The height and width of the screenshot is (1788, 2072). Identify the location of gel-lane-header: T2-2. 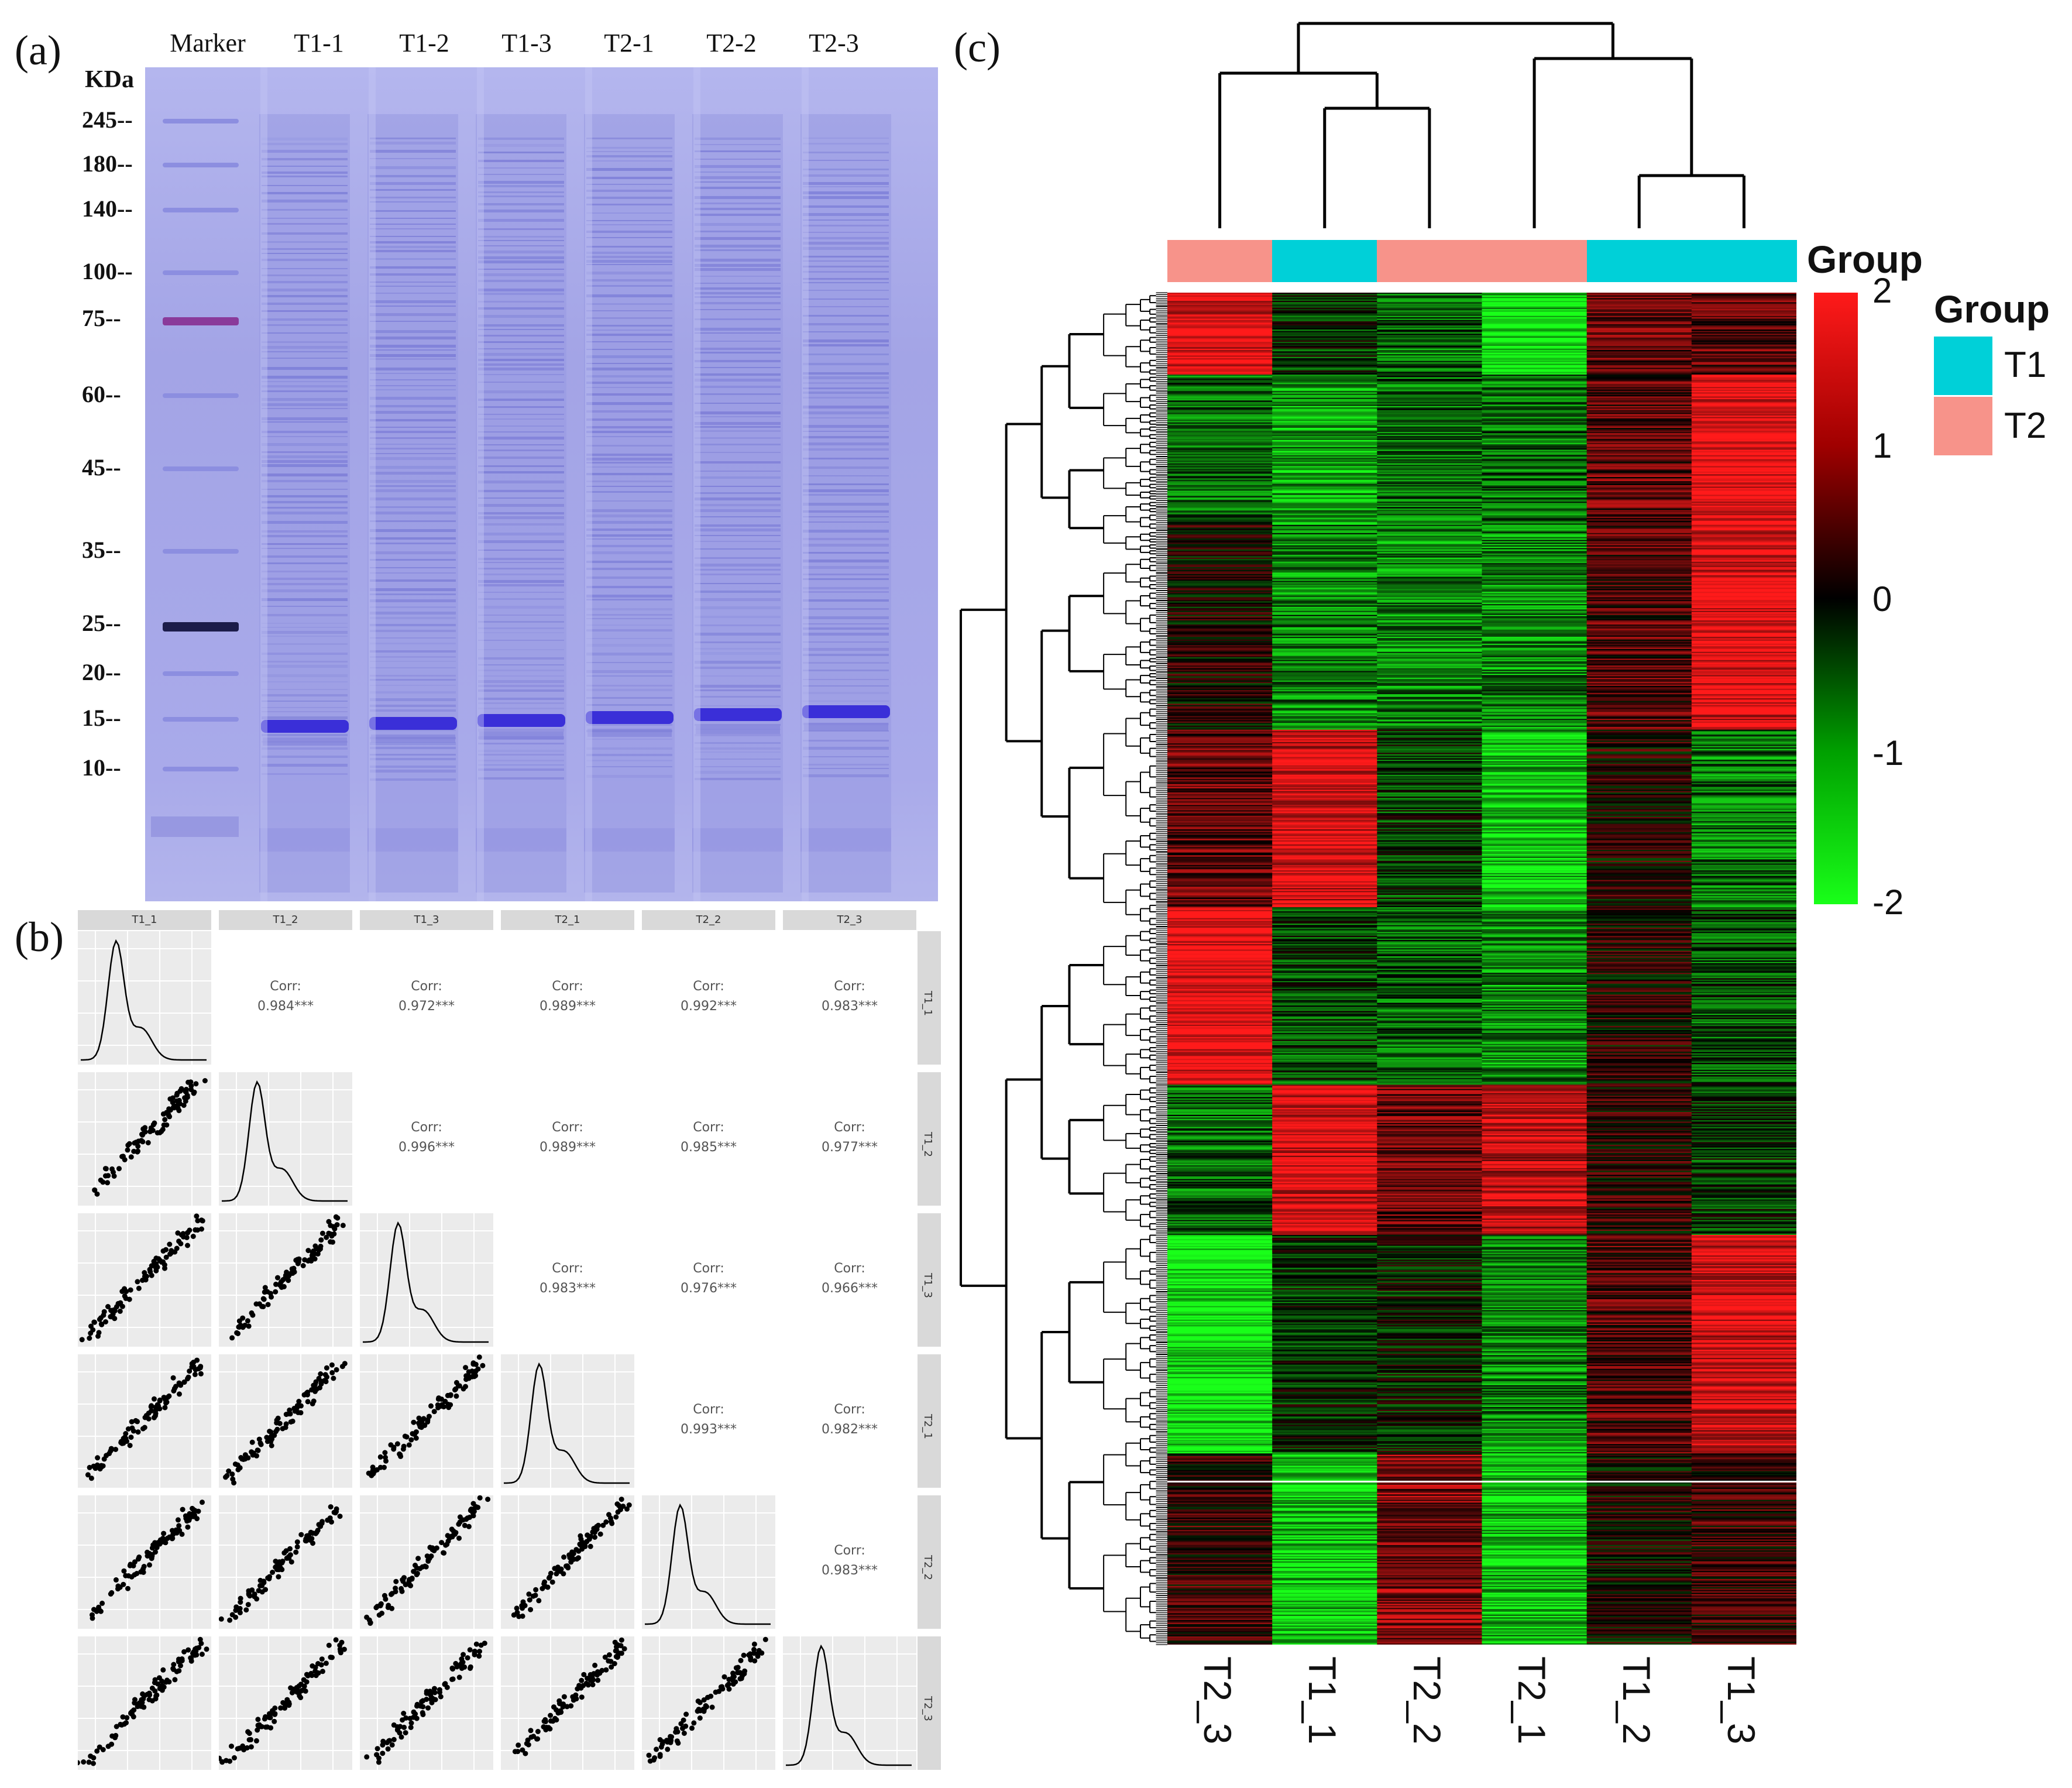
(731, 43).